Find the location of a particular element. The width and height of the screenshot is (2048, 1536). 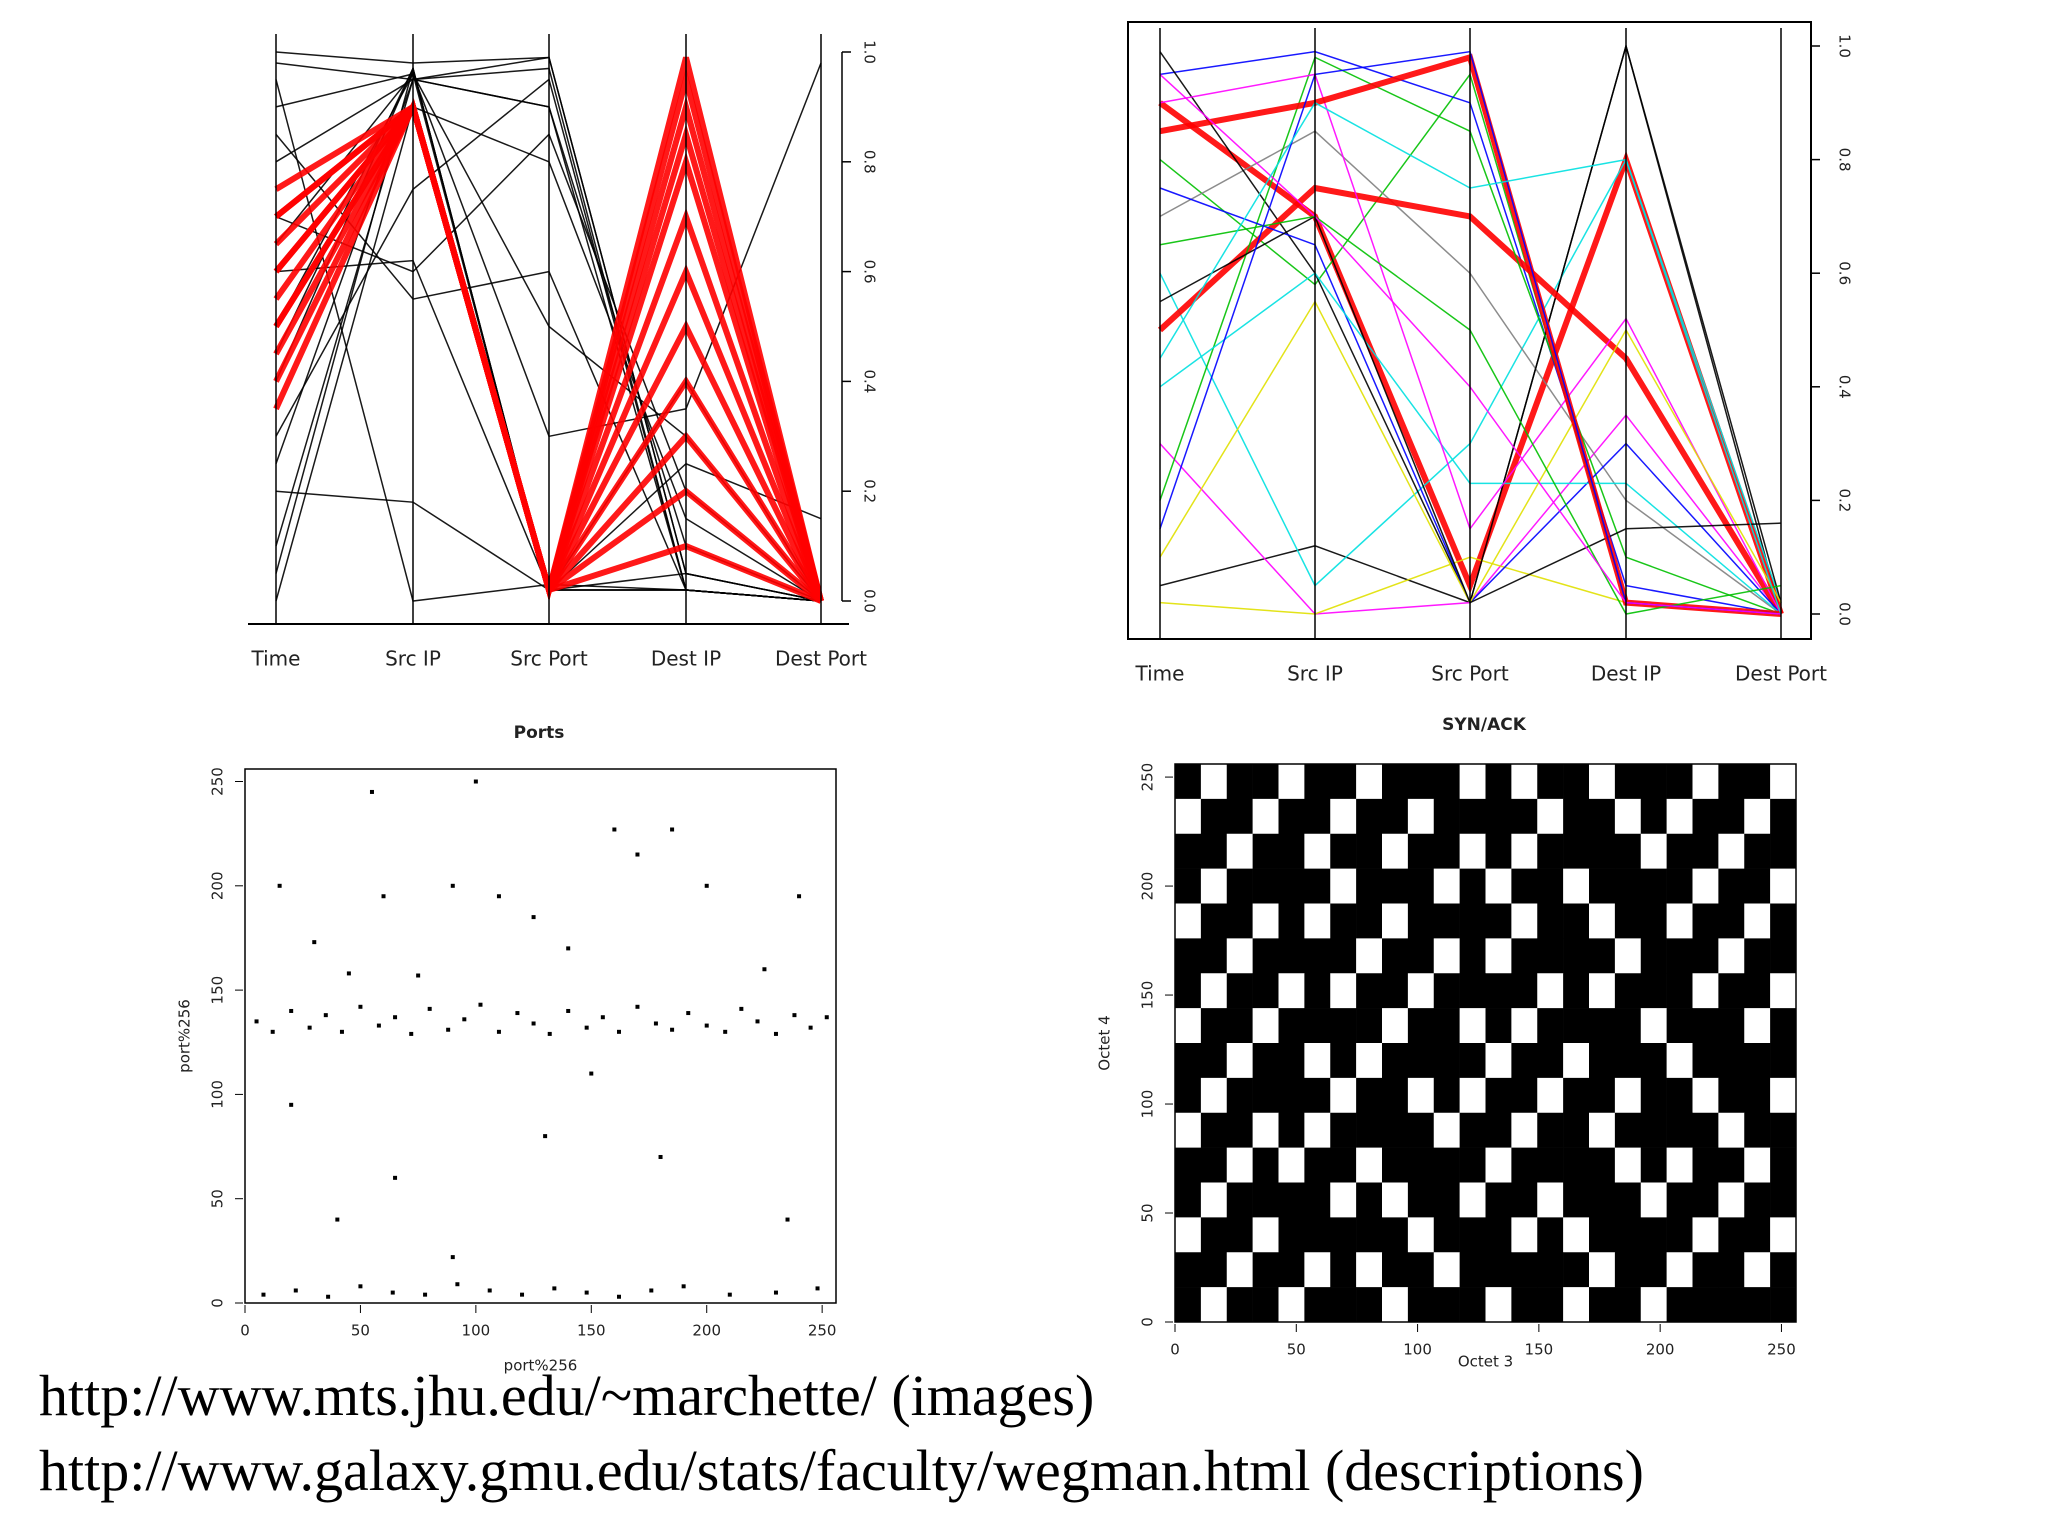

y-axis-label: Octet 4 is located at coordinates (1105, 1042).